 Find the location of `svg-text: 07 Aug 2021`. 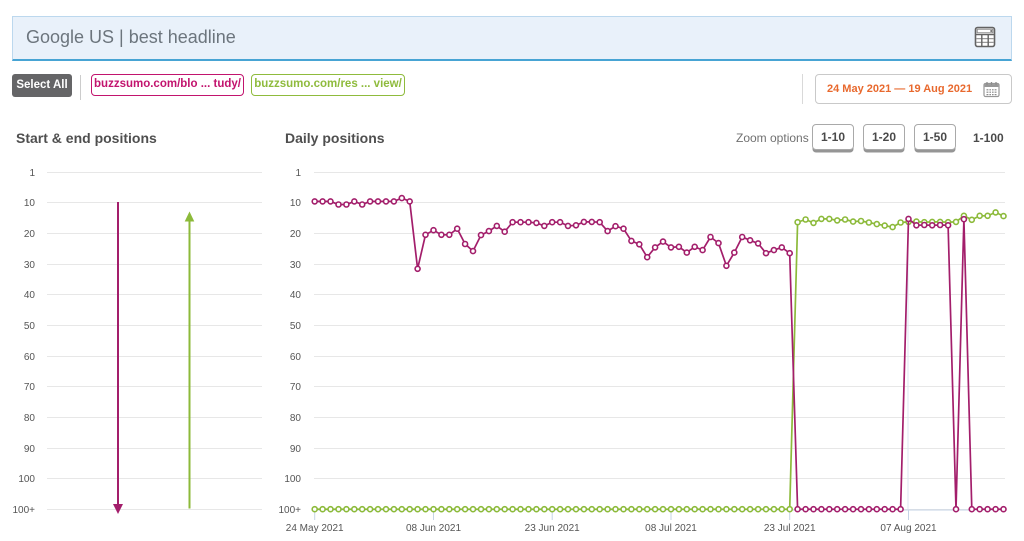

svg-text: 07 Aug 2021 is located at coordinates (908, 528).